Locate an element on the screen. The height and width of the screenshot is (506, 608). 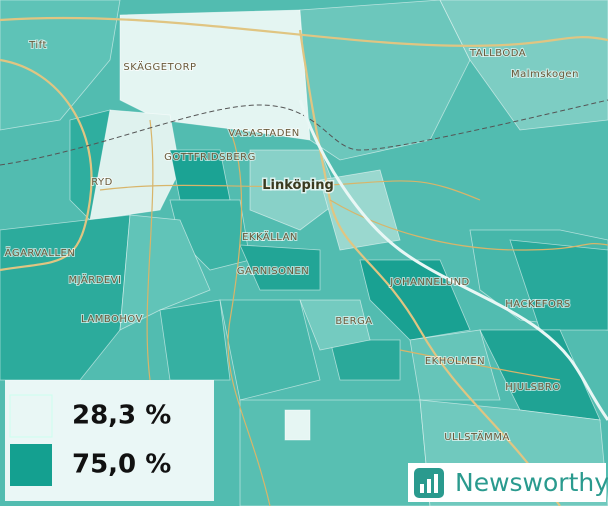
place-label: RYD is located at coordinates (102, 182).